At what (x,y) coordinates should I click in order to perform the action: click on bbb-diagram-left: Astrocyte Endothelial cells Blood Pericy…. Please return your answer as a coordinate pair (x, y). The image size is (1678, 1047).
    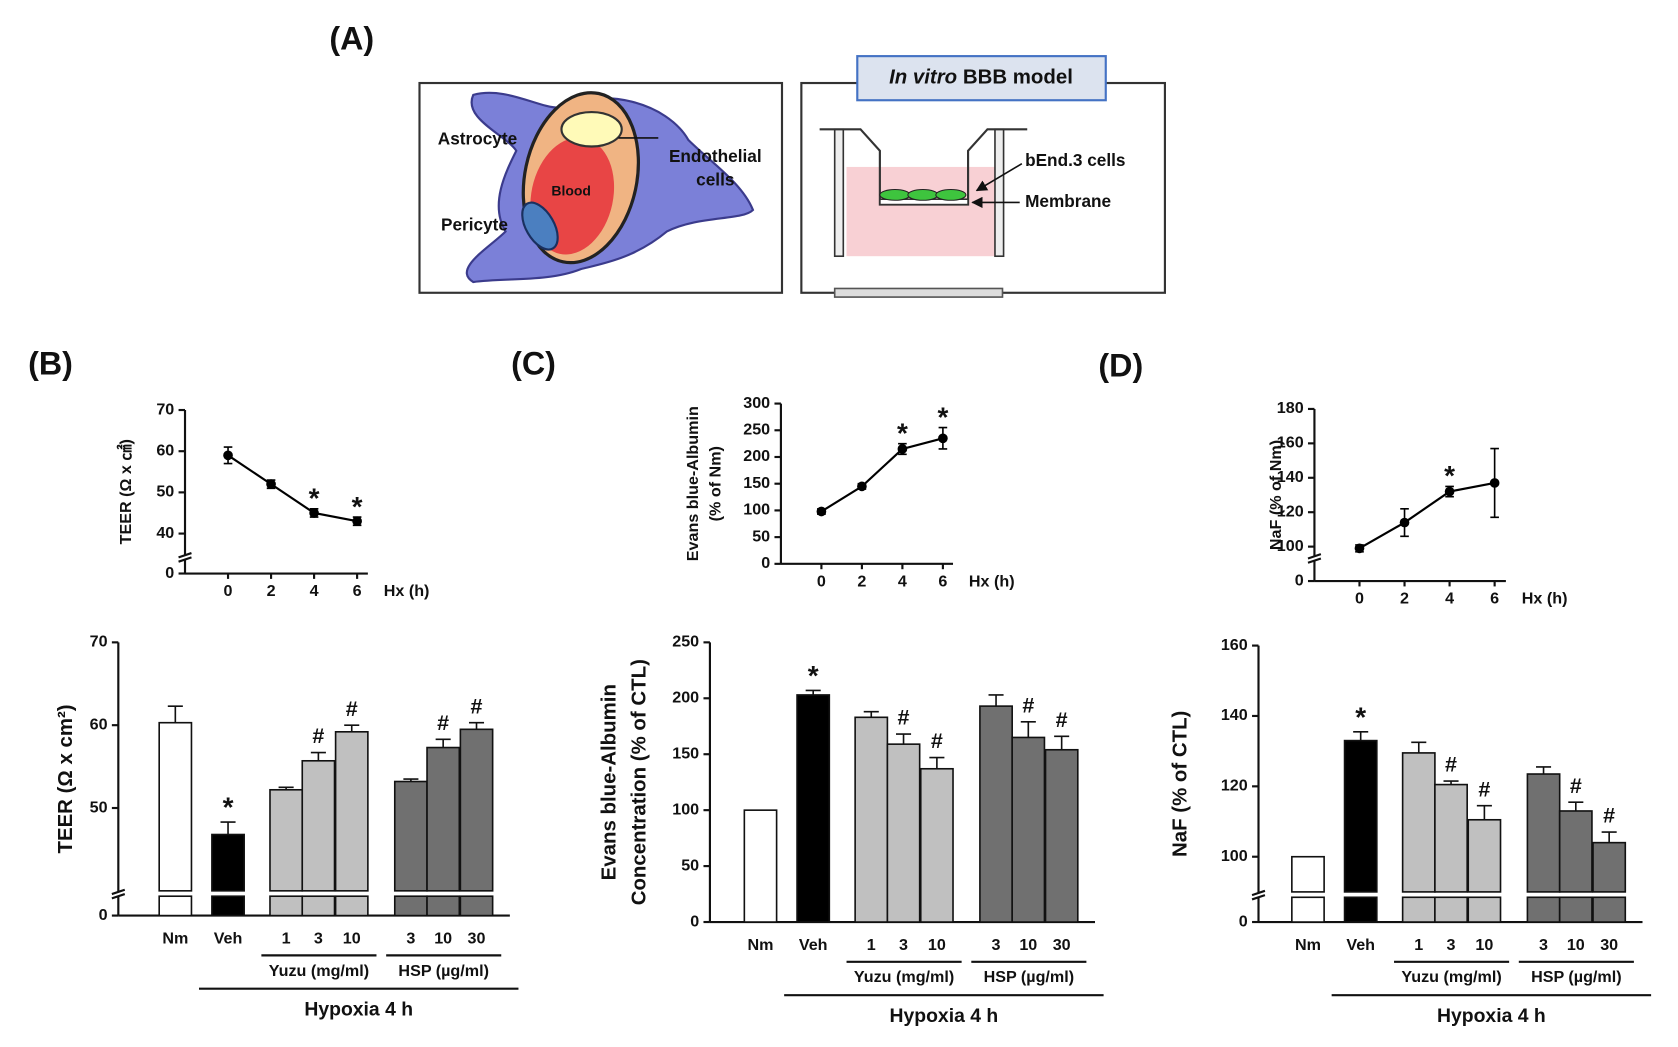
    Looking at the image, I should click on (601, 187).